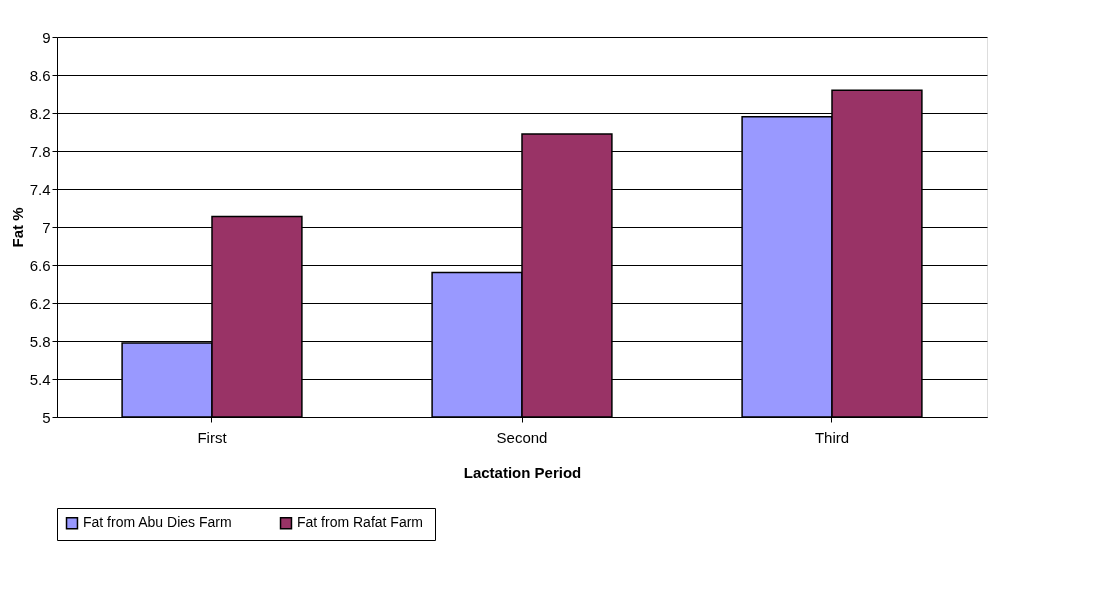  What do you see at coordinates (46, 37) in the screenshot?
I see `y-tick-label: 9` at bounding box center [46, 37].